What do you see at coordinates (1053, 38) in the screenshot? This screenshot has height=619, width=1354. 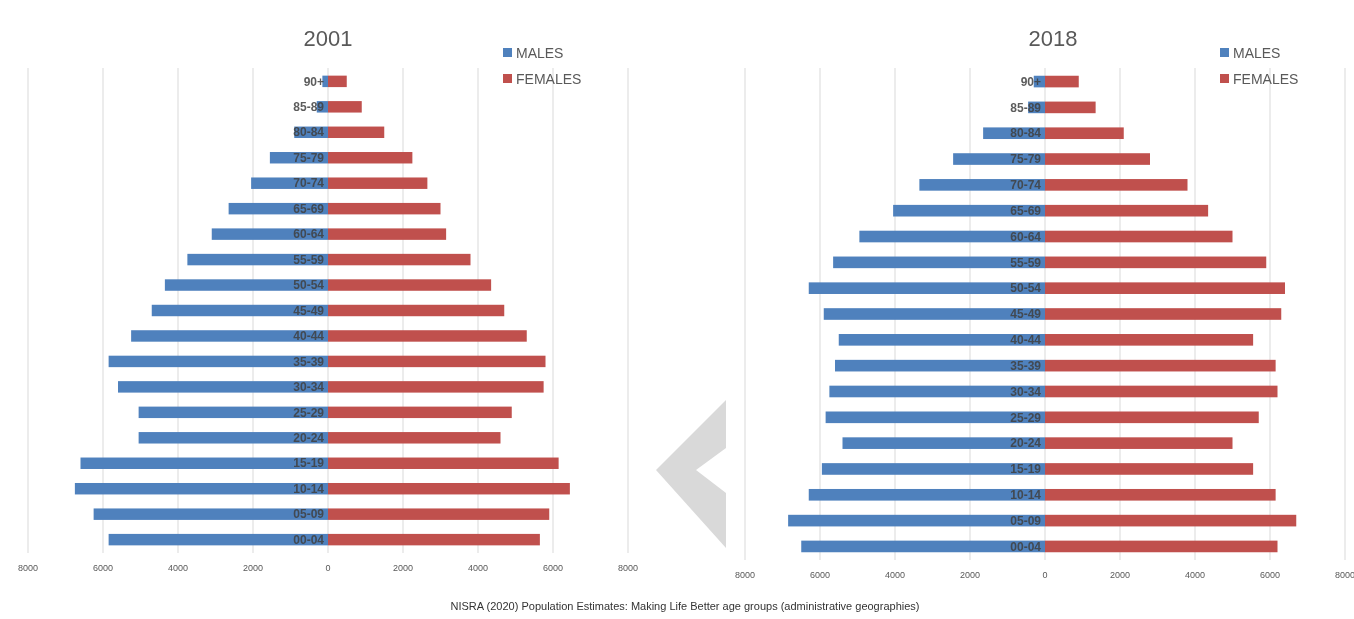 I see `chart-title: 2018` at bounding box center [1053, 38].